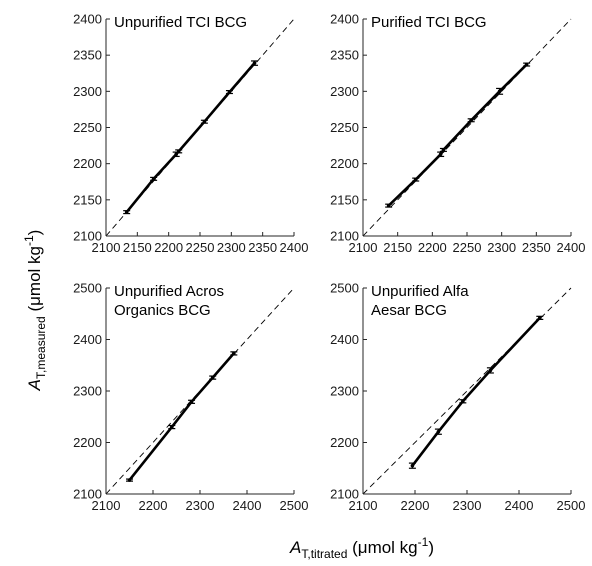 This screenshot has height=566, width=592. What do you see at coordinates (431, 547) in the screenshot?
I see `x-axis-unit-close: )` at bounding box center [431, 547].